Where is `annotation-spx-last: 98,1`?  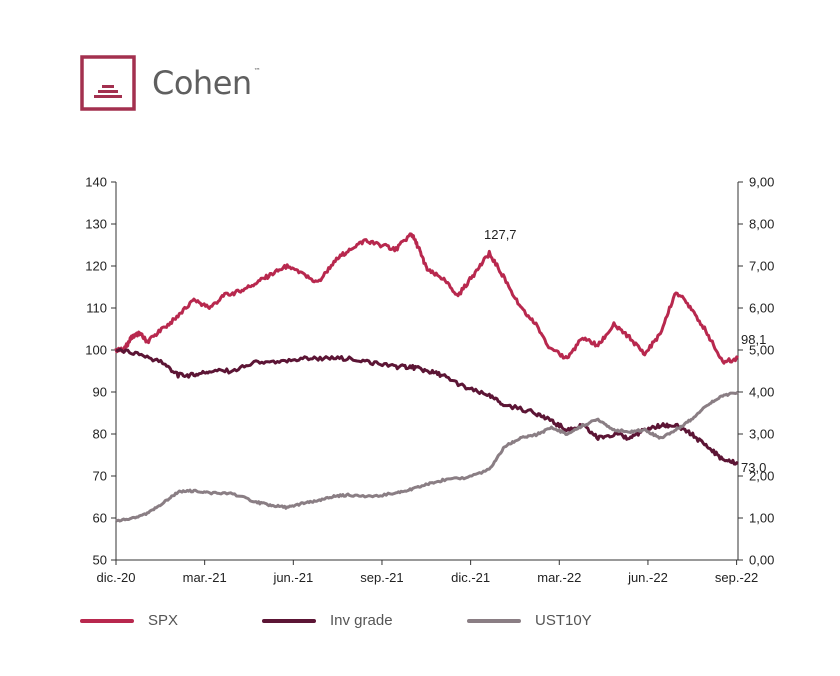 annotation-spx-last: 98,1 is located at coordinates (753, 339).